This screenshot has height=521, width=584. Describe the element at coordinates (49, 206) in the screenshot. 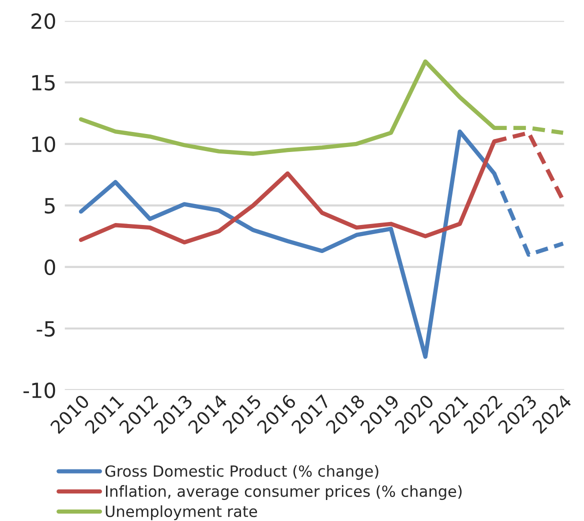

I see `y-tick-label: 5` at that location.